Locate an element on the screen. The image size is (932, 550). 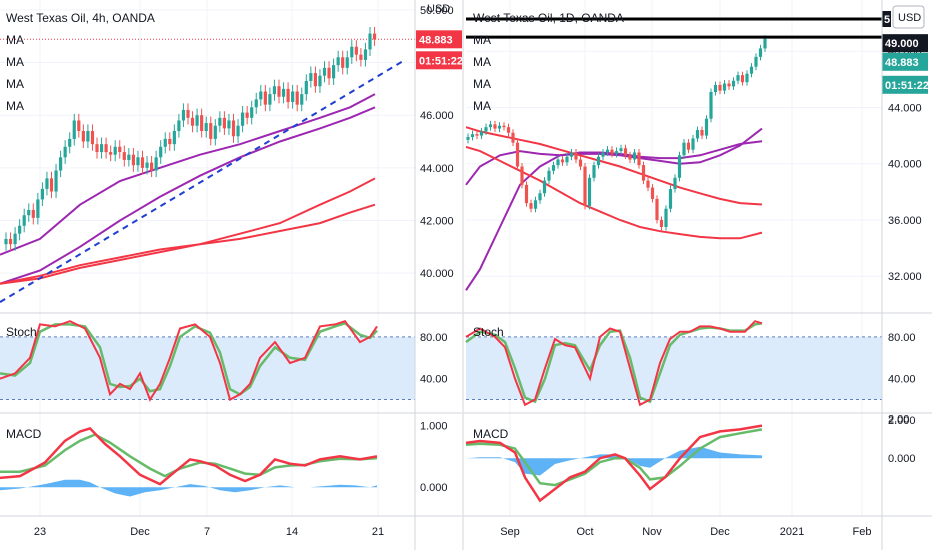
left-stoch-pane: 80.00 40.00 is located at coordinates (224, 361).